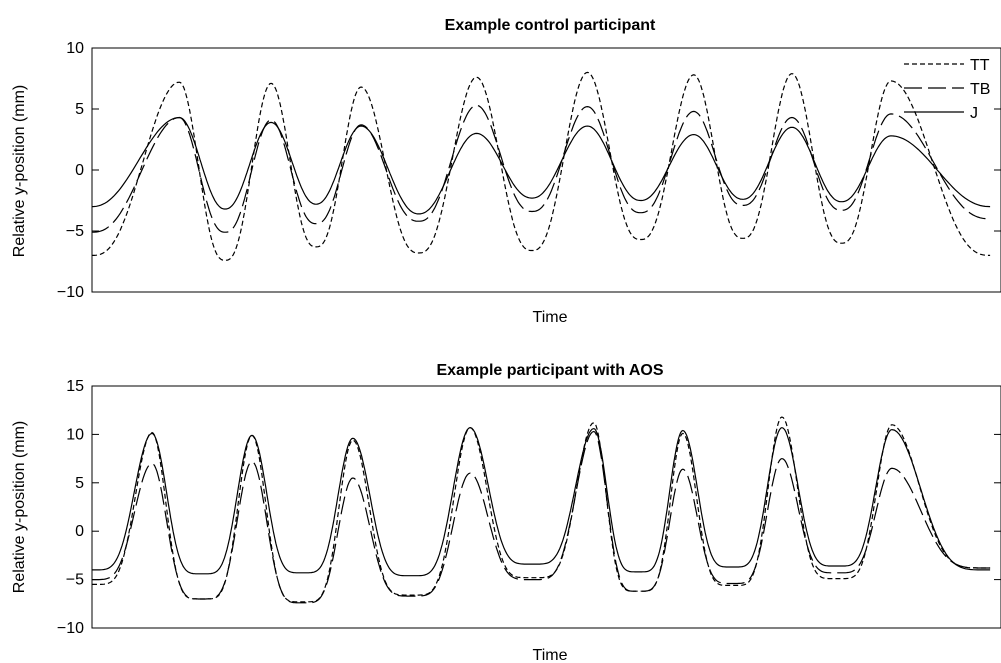 This screenshot has height=663, width=1001. What do you see at coordinates (19, 507) in the screenshot?
I see `aos-panel-ylabel: Relative y-position (mm)` at bounding box center [19, 507].